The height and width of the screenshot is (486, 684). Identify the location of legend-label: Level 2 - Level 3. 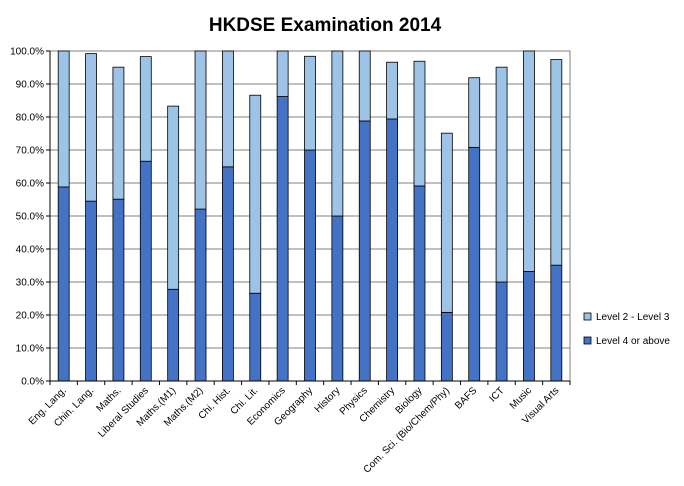
(633, 317).